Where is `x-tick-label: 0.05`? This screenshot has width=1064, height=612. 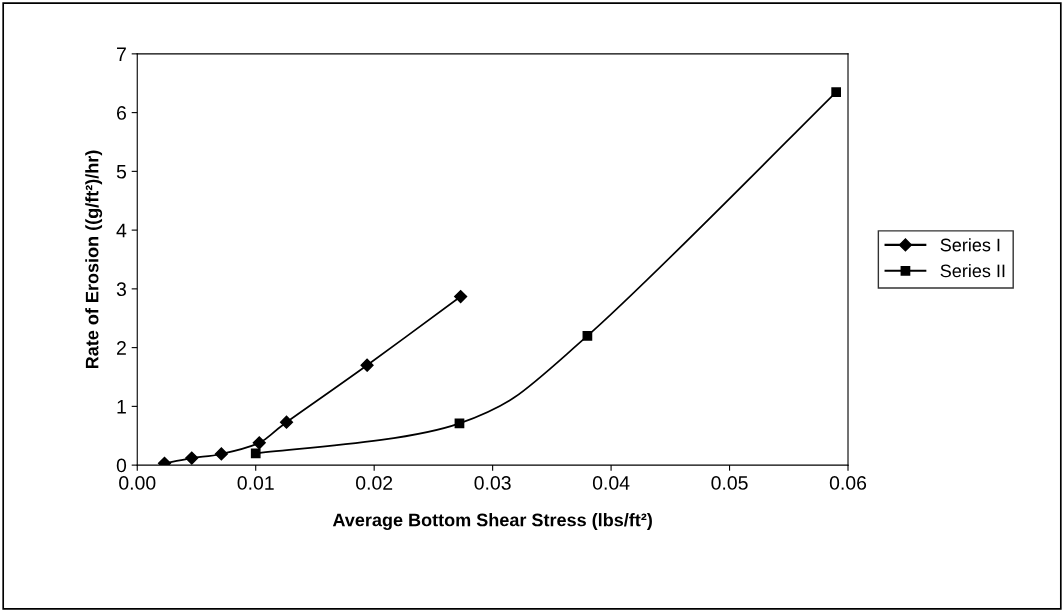 x-tick-label: 0.05 is located at coordinates (729, 483).